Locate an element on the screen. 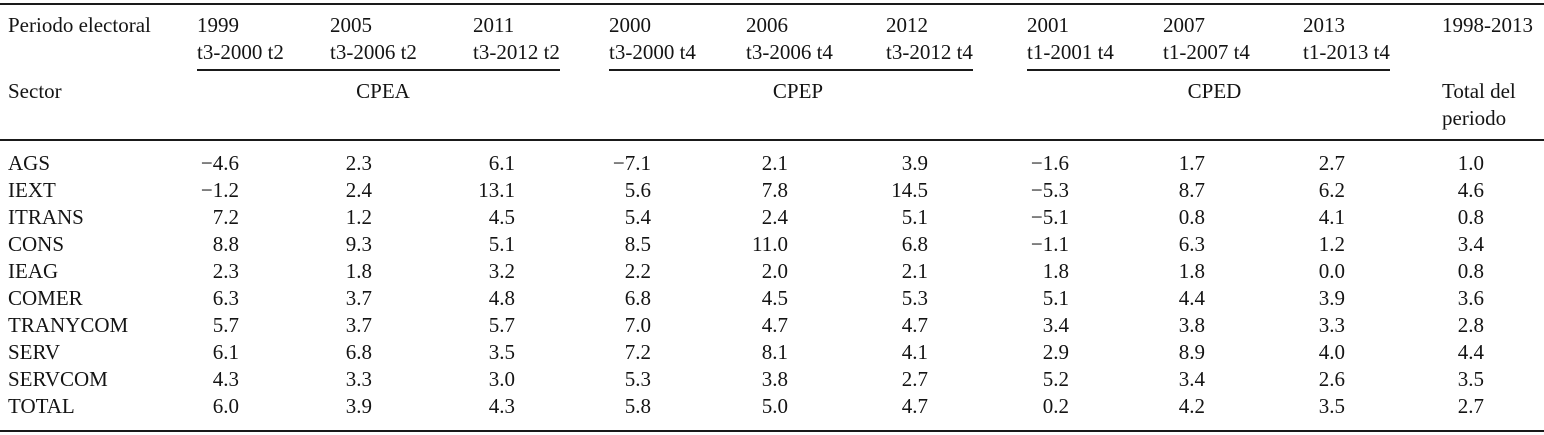 Image resolution: width=1544 pixels, height=435 pixels. table-row: TOTAL 6.0 3.9 4.3 5.8 5.0 4.7 0.2 4.2 3.5 2.7 is located at coordinates (772, 412).